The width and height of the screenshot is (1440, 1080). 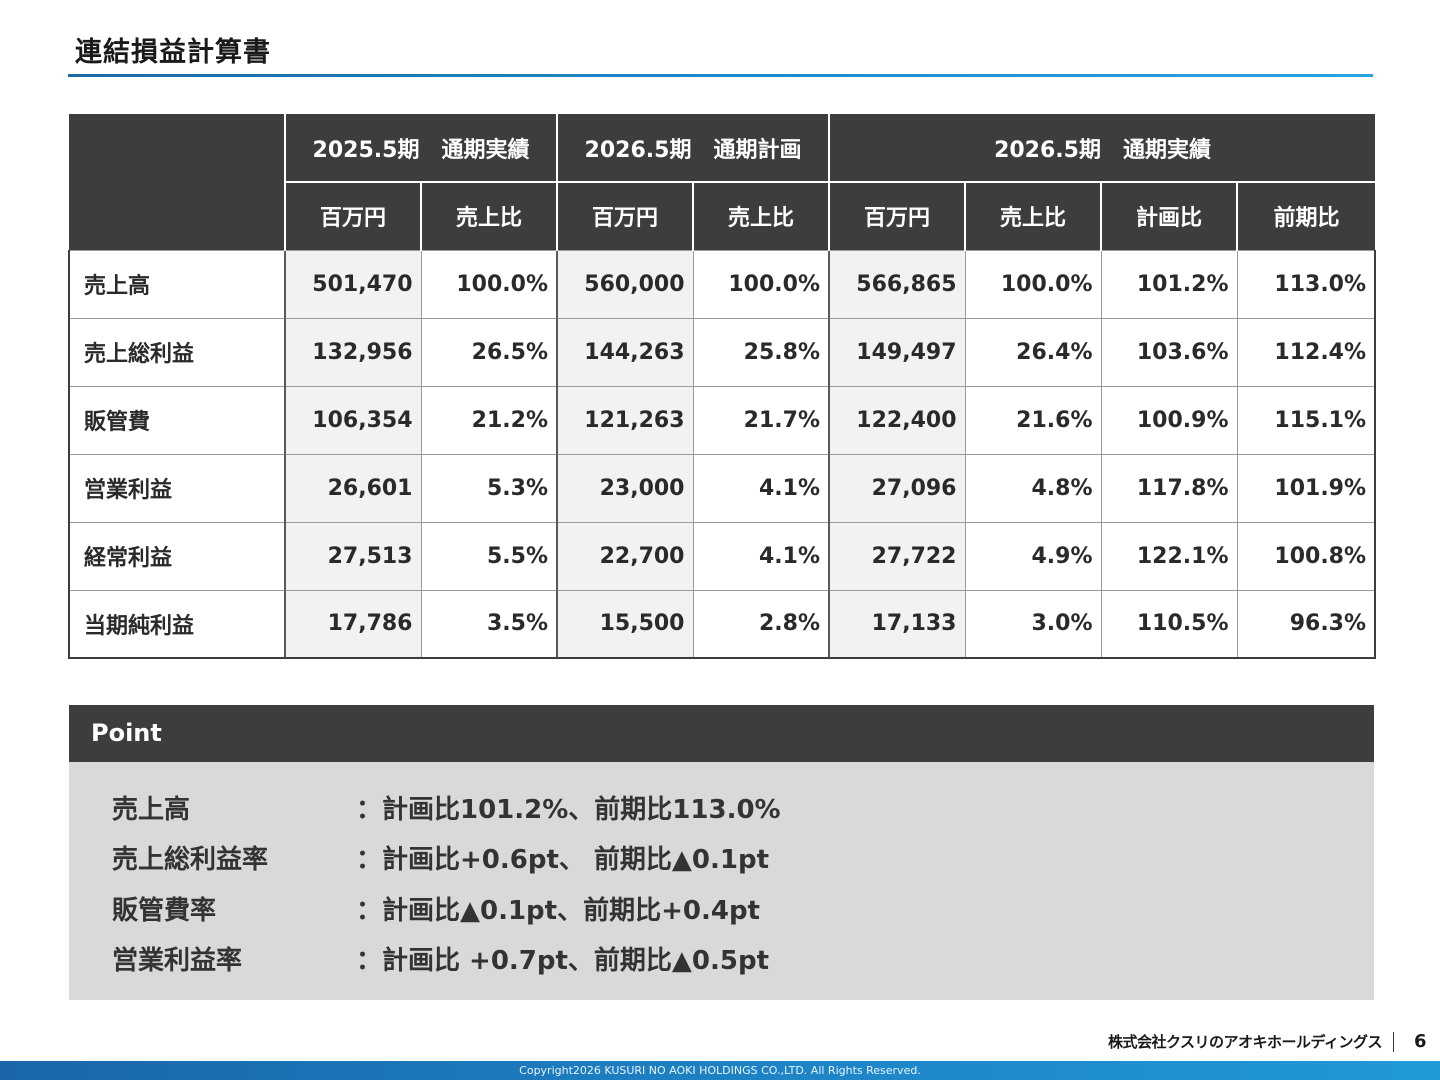 What do you see at coordinates (1033, 624) in the screenshot?
I see `table-cell: 3.0%` at bounding box center [1033, 624].